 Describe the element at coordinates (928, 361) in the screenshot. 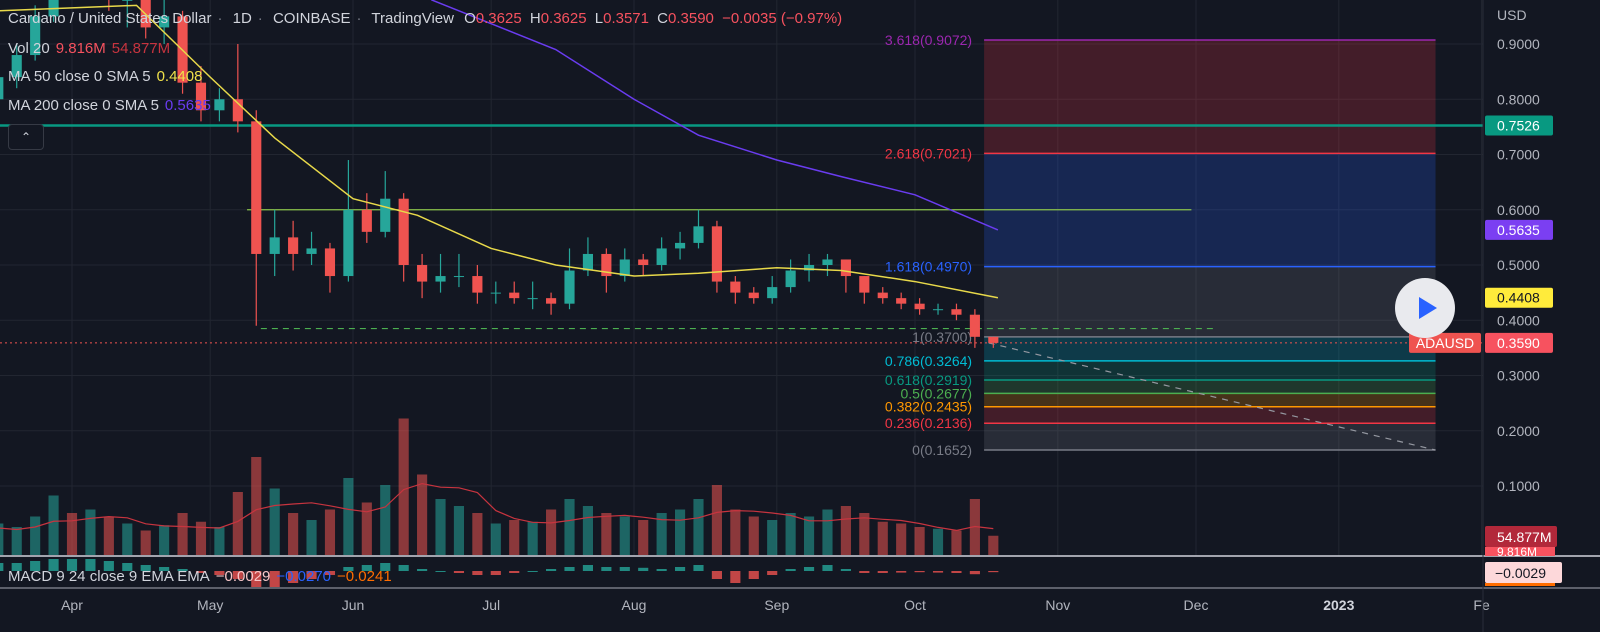

I see `fib-level-label: 0.786(0.3264)` at that location.